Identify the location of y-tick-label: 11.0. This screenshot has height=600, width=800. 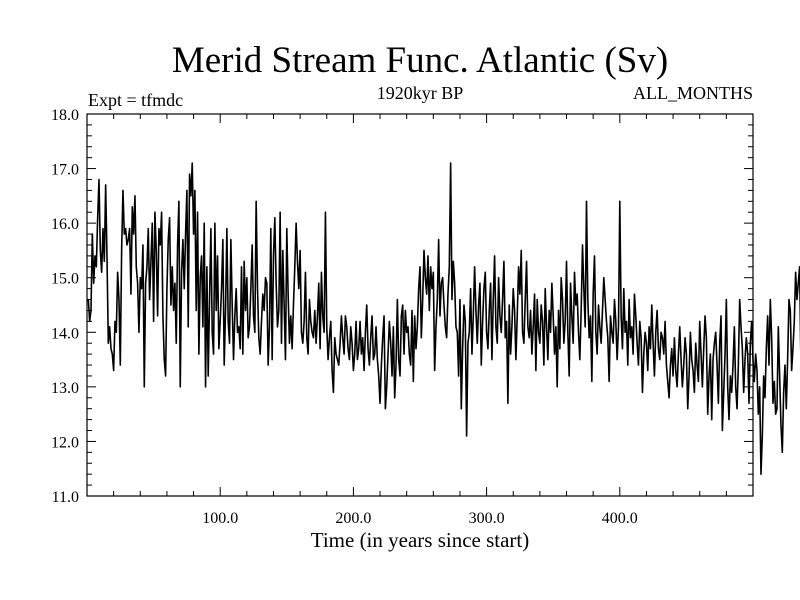
(65, 497).